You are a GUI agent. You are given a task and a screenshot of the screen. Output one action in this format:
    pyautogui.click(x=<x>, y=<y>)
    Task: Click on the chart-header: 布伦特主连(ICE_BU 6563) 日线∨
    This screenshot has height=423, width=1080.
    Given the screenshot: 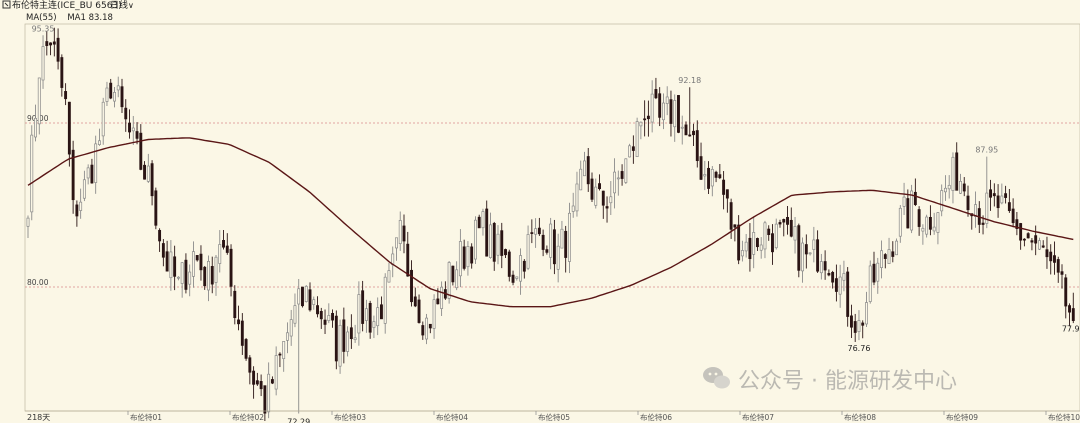 What is the action you would take?
    pyautogui.click(x=540, y=6)
    